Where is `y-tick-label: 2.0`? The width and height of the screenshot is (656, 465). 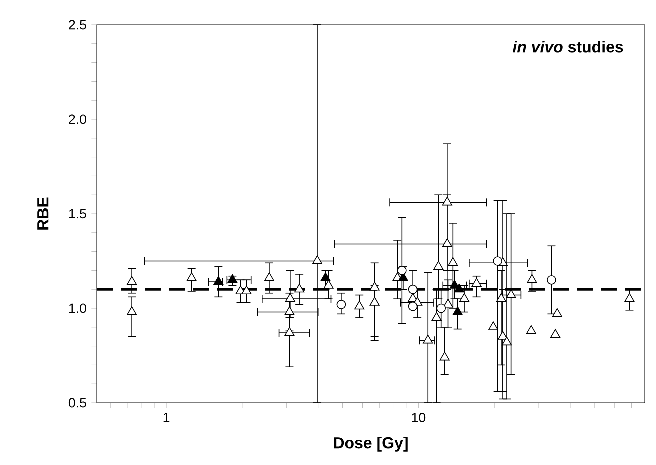 y-tick-label: 2.0 is located at coordinates (77, 119).